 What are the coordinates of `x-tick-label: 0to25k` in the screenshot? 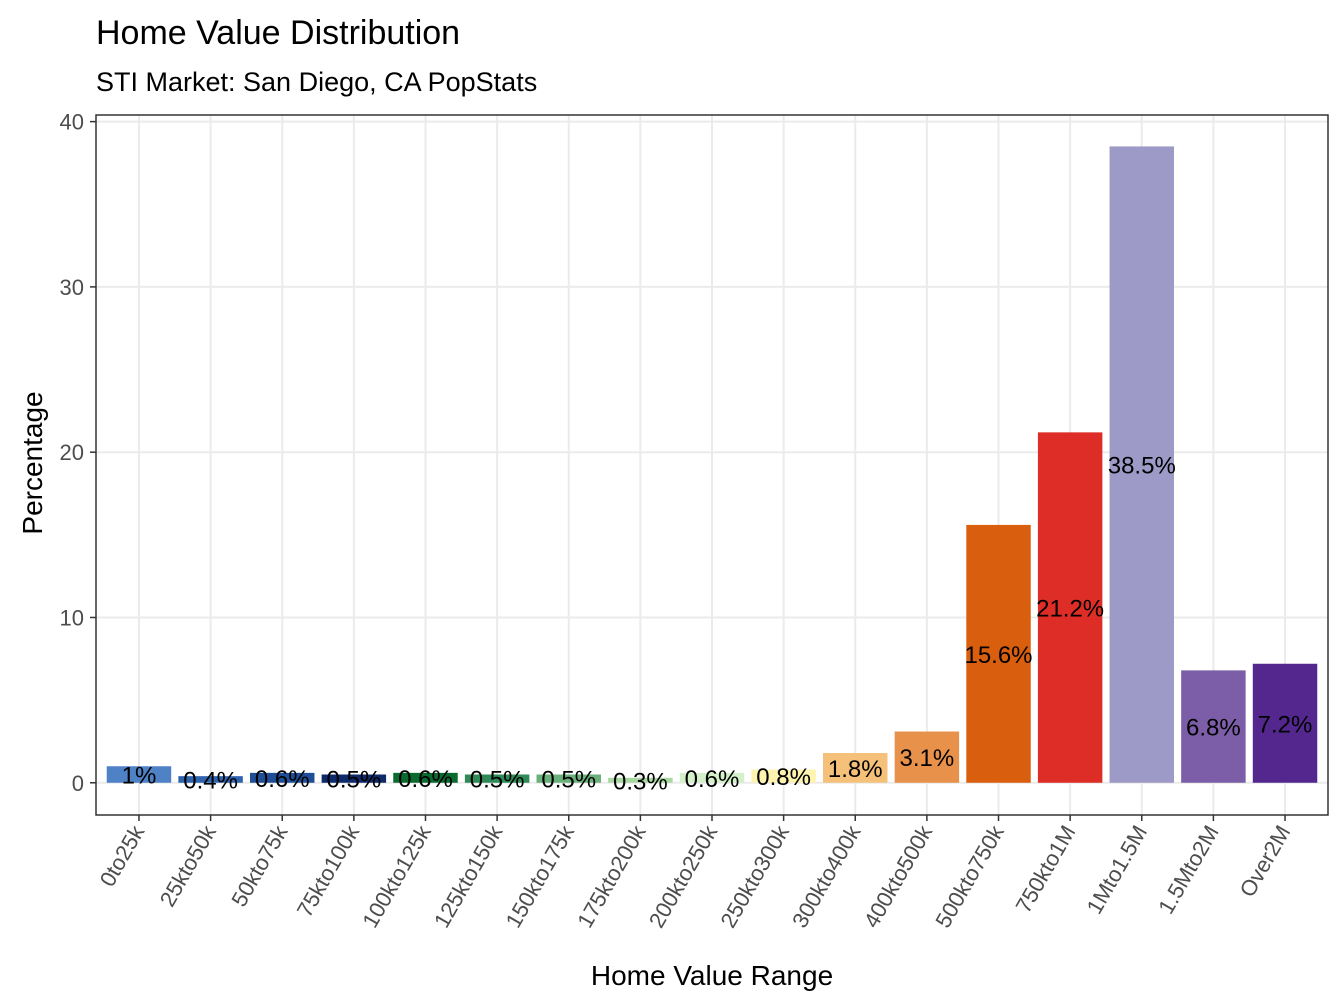 It's located at (122, 855).